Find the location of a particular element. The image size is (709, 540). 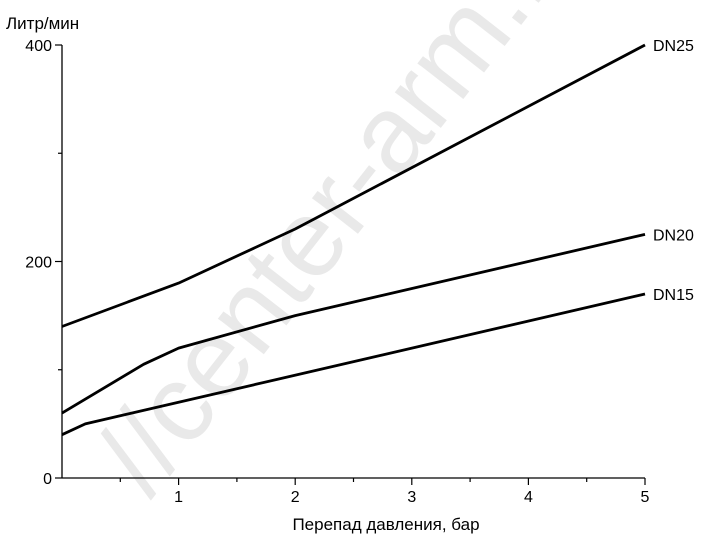

y-axis-label: Литр/мин is located at coordinates (42, 23).